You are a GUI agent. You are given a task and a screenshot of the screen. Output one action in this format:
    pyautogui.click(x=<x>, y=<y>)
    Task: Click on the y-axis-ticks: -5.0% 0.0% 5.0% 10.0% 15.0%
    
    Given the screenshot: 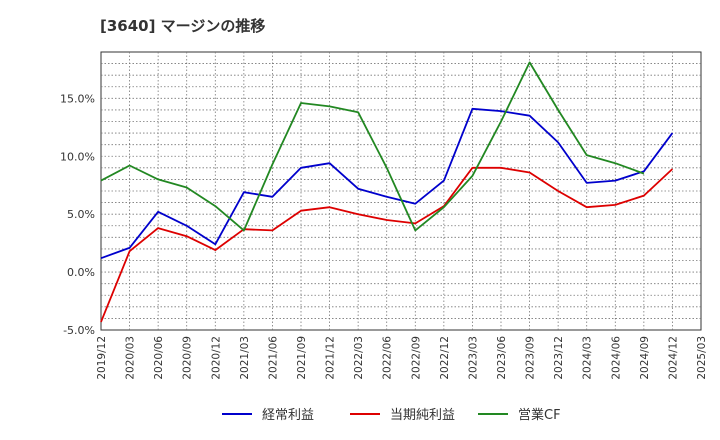 What is the action you would take?
    pyautogui.click(x=77, y=214)
    